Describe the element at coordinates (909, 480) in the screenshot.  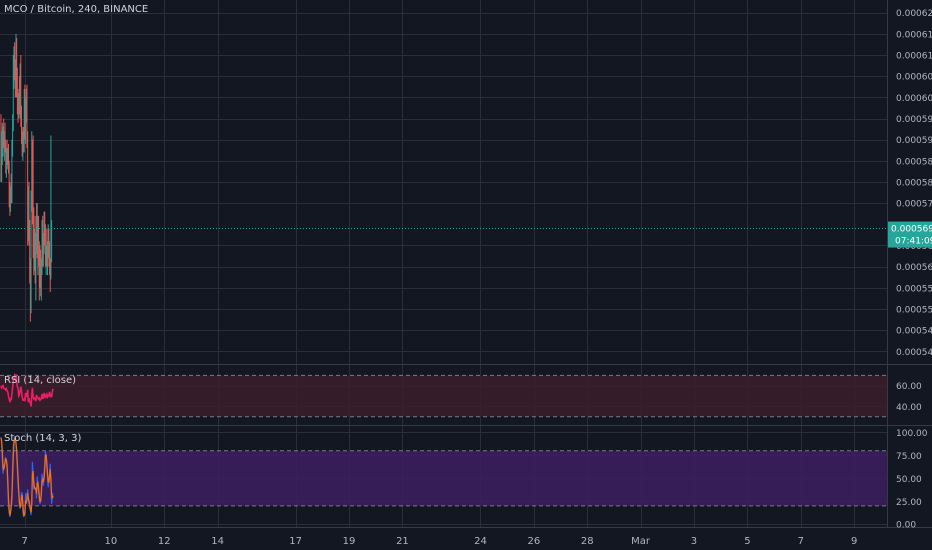
I see `stoch-tick-label: 50.00` at that location.